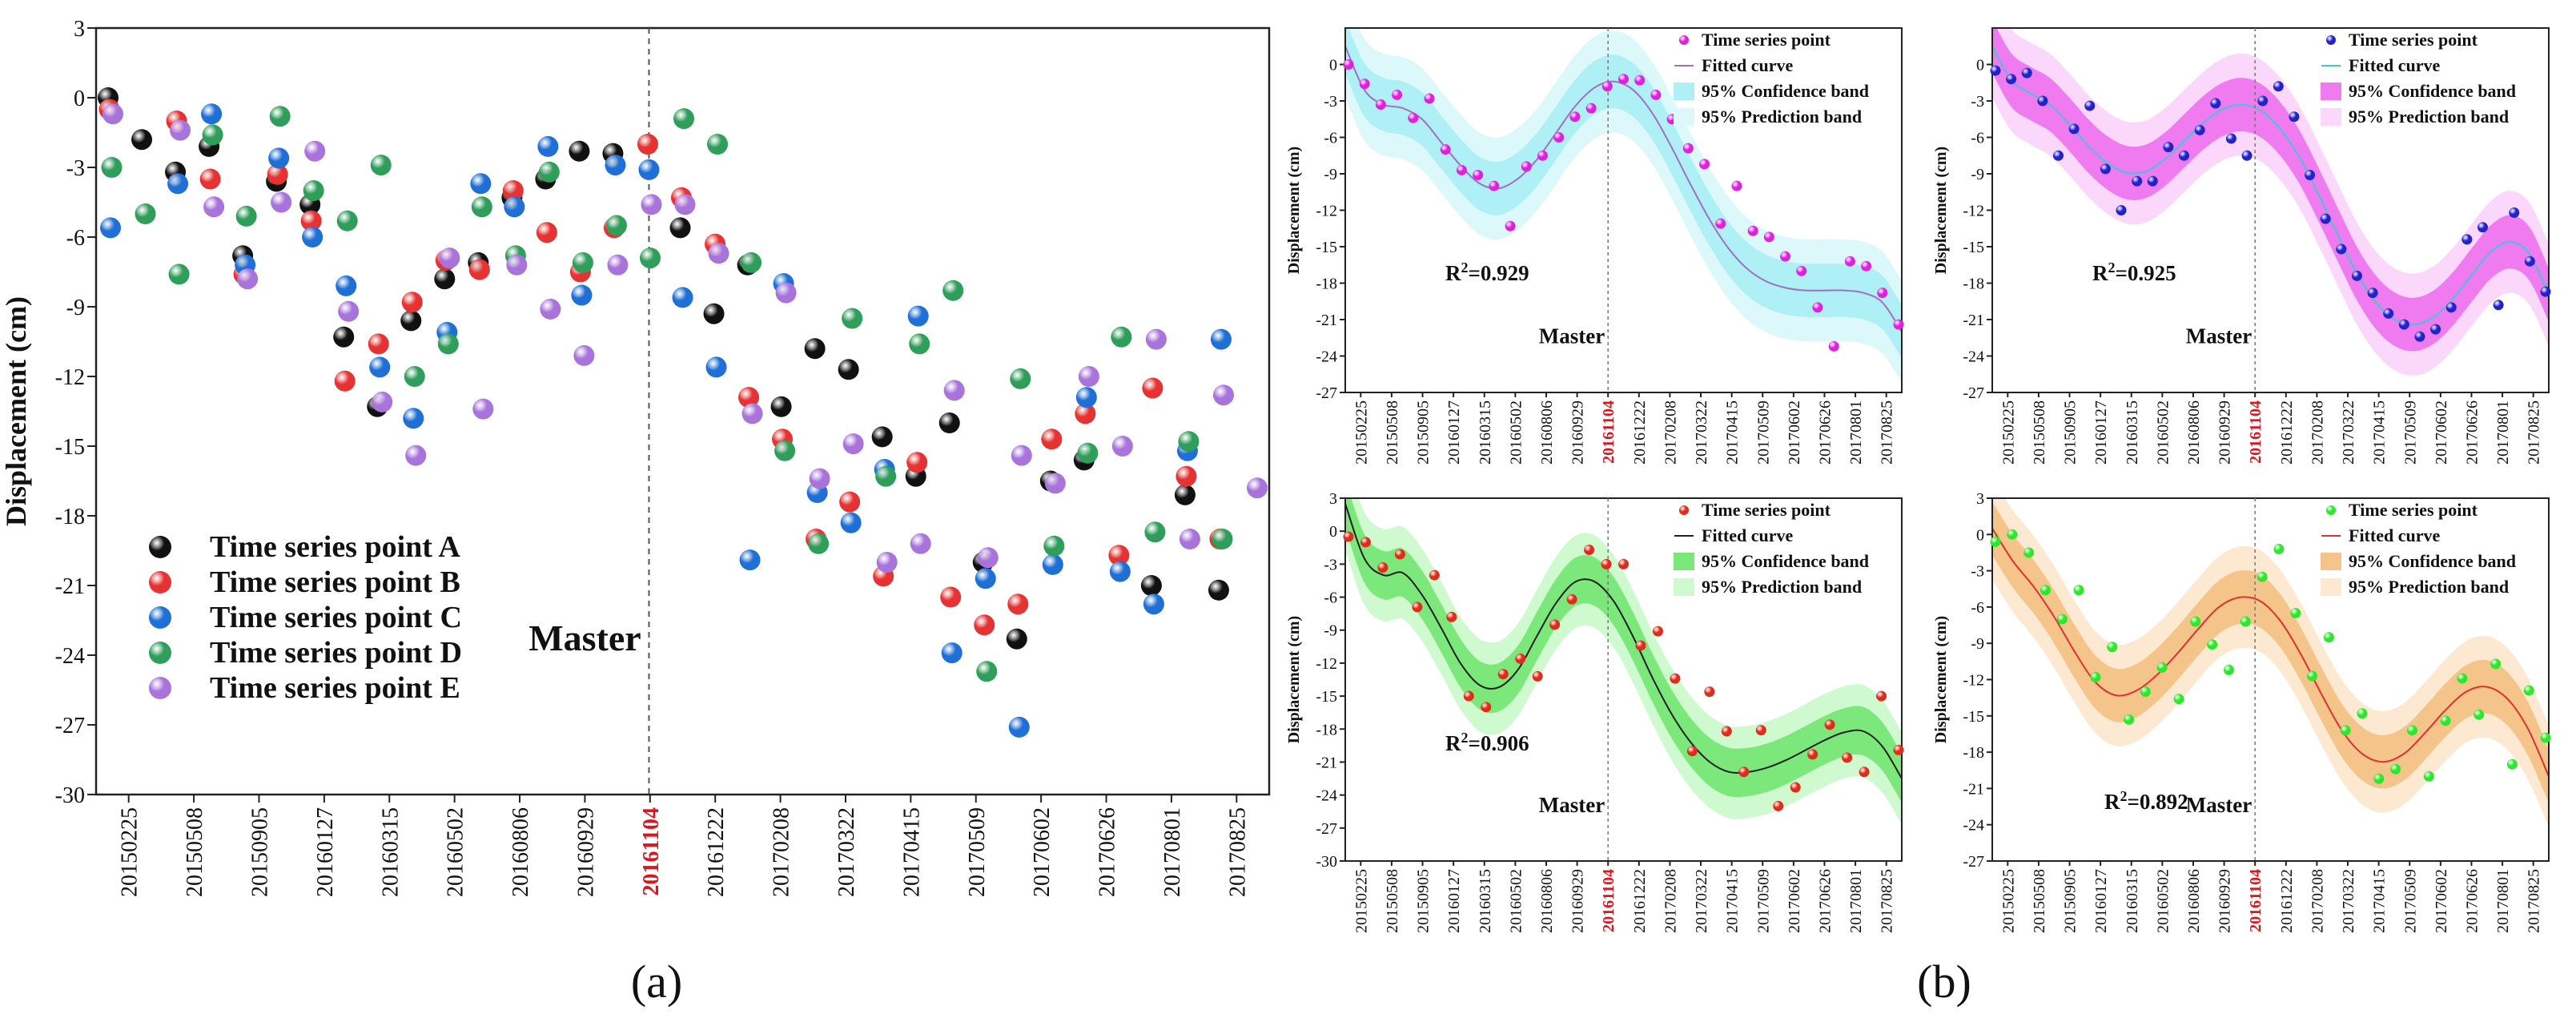 The height and width of the screenshot is (1022, 2576). I want to click on legend-swatch, so click(2331, 587).